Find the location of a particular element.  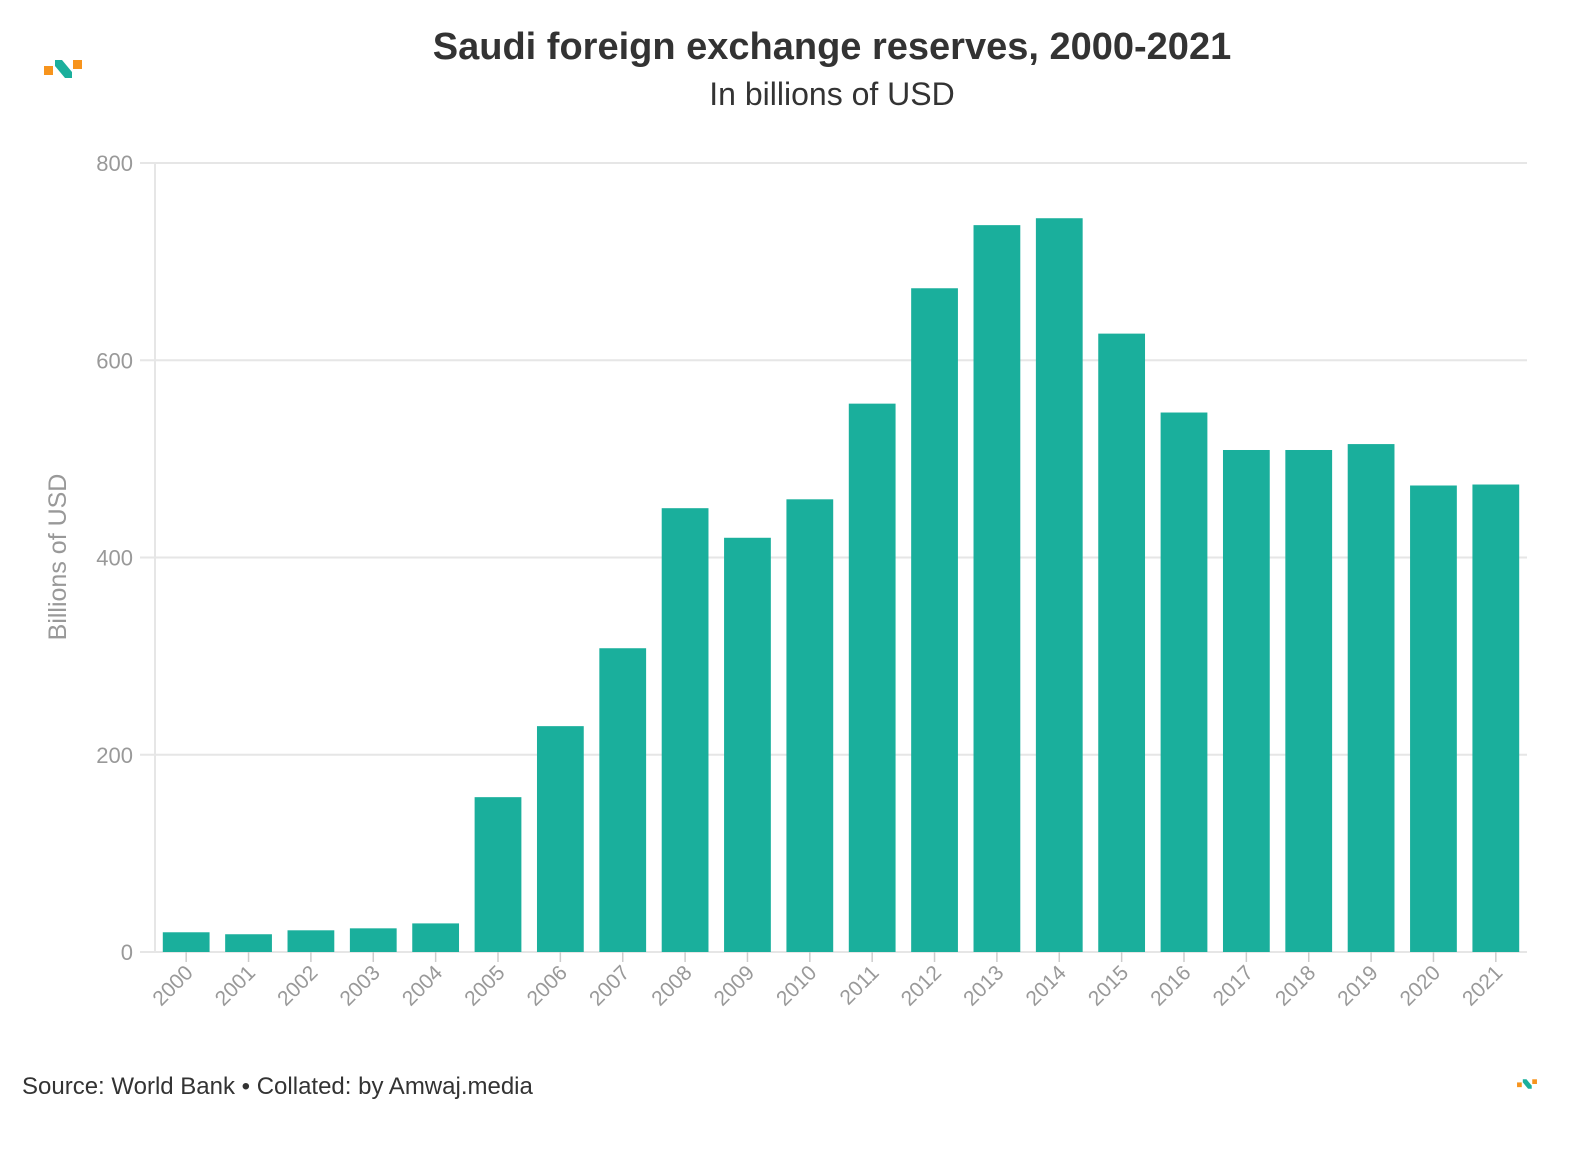

x-tick-label: 2009 is located at coordinates (734, 985).